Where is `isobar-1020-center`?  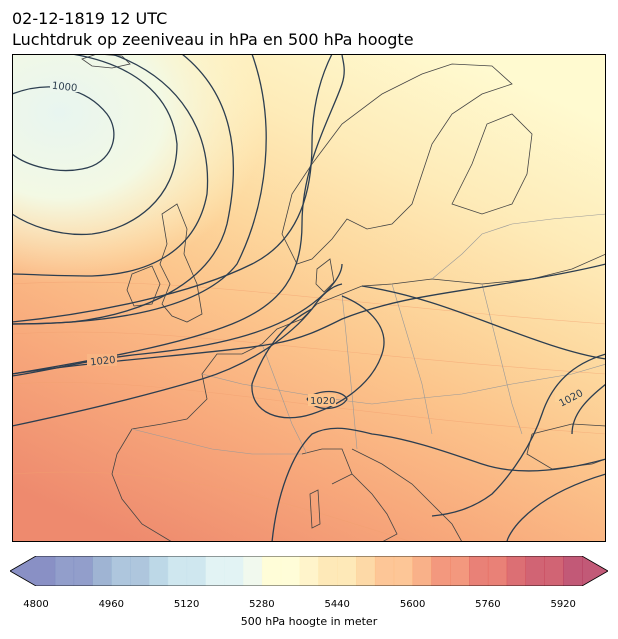 isobar-1020-center is located at coordinates (327, 400).